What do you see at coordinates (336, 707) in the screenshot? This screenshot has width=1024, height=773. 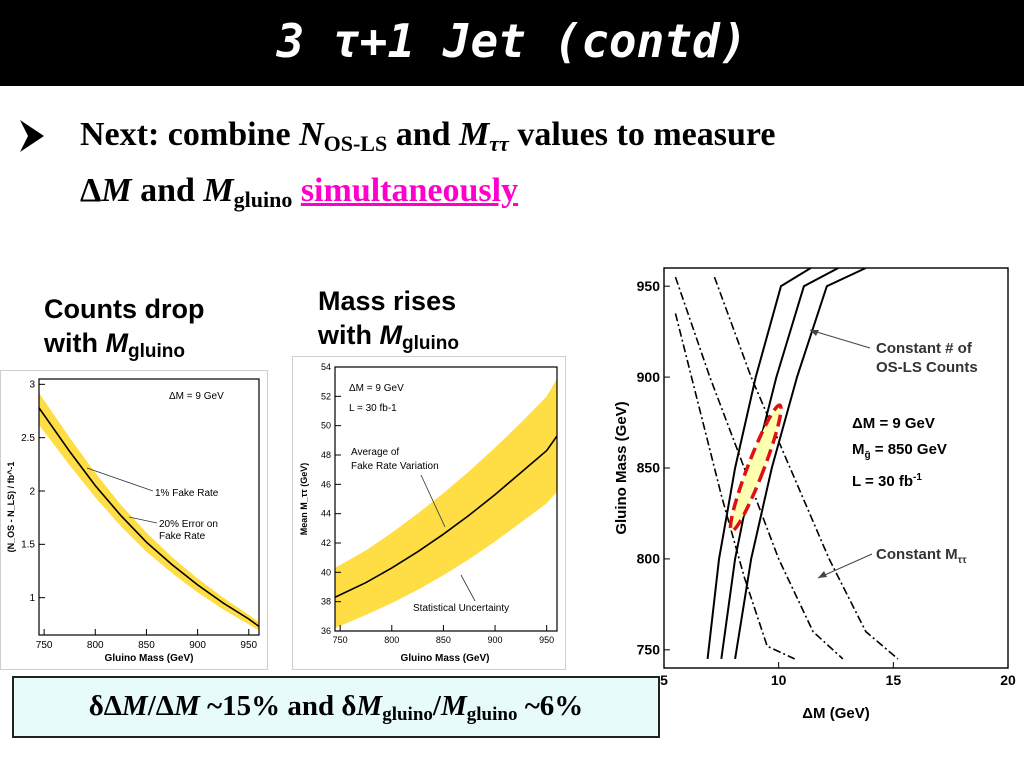 I see `summary-box: δΔM/ΔM ~15% and δMgluino/Mgluino ~6%` at bounding box center [336, 707].